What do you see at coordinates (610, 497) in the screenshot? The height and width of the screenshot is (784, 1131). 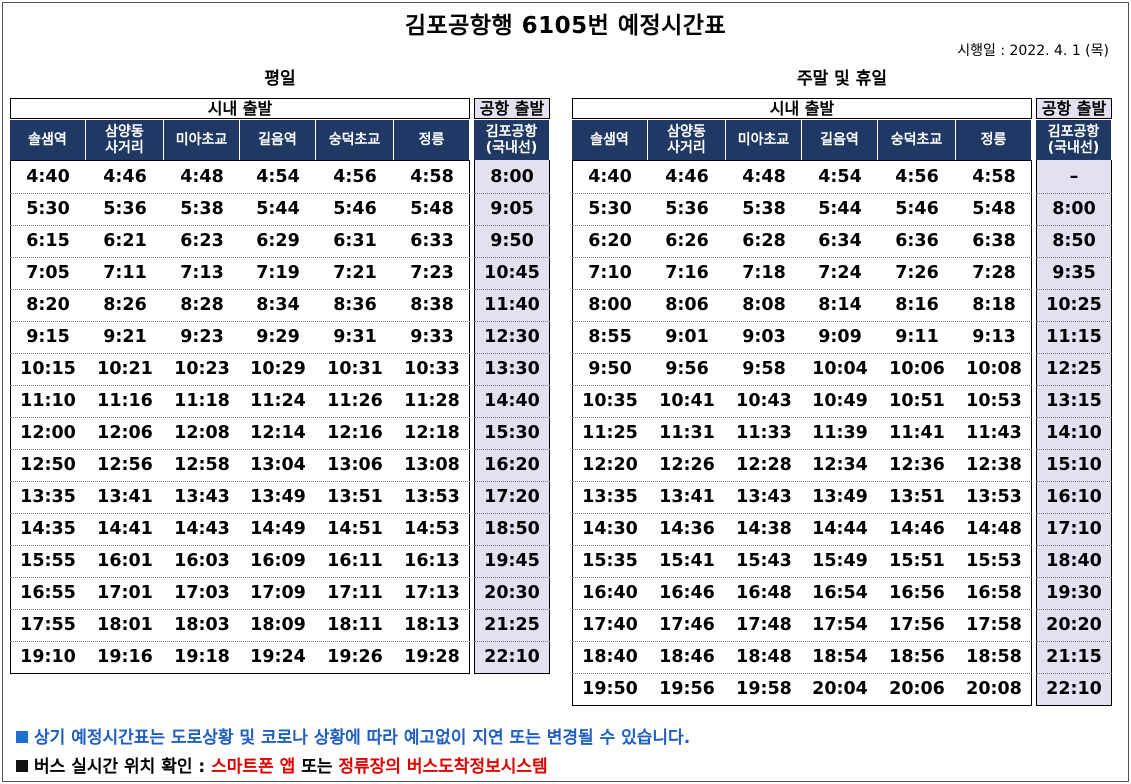 I see `time-cell: 13:35` at bounding box center [610, 497].